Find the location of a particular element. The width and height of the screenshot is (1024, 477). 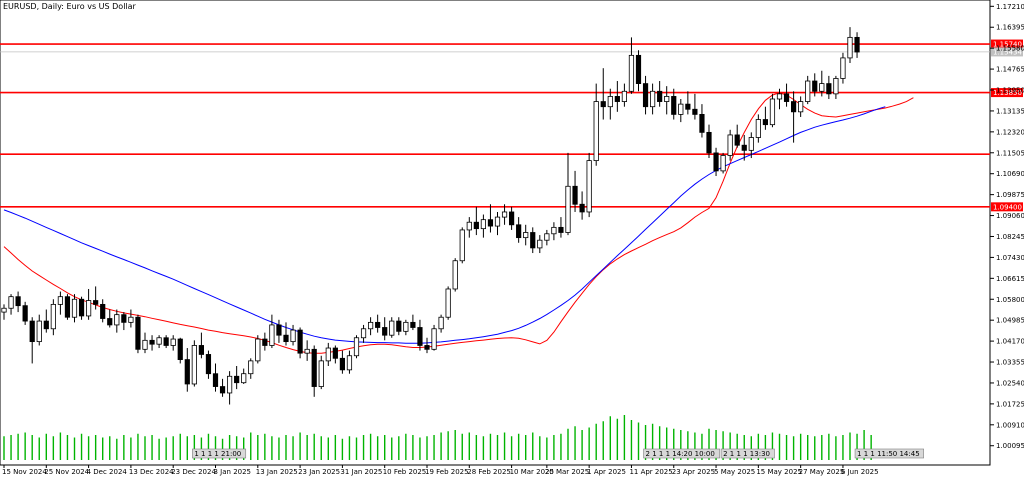

price-tick-label: 1.00095 is located at coordinates (1010, 446).